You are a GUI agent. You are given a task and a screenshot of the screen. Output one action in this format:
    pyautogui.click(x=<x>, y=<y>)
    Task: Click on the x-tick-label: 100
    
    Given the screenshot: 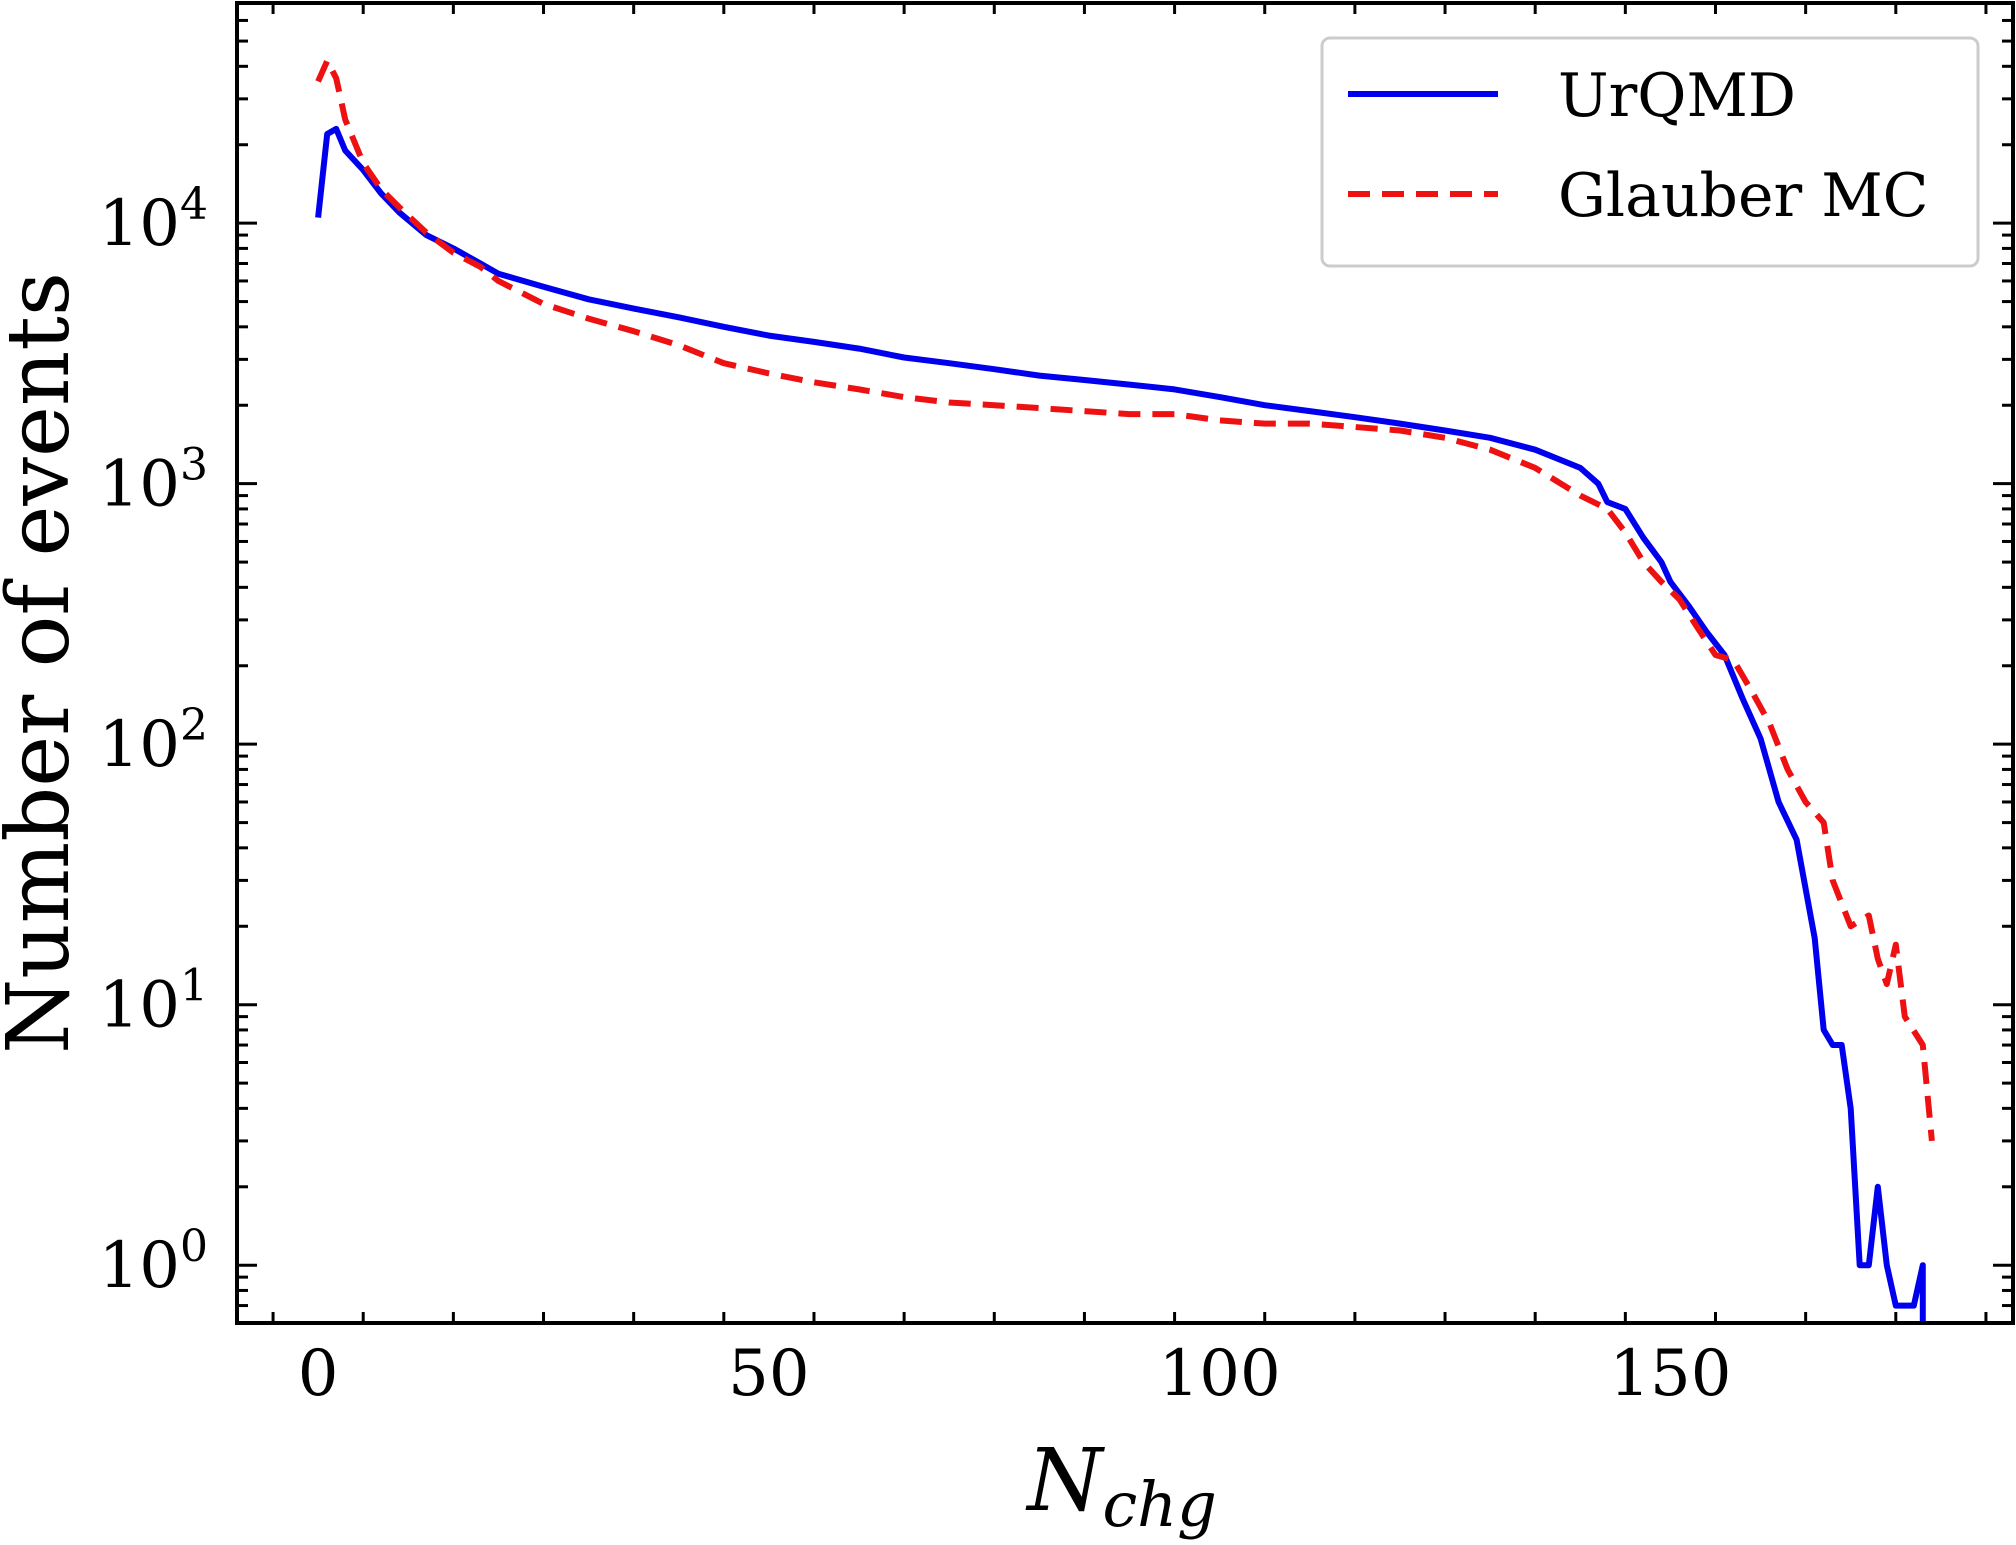 What is the action you would take?
    pyautogui.click(x=1220, y=1374)
    